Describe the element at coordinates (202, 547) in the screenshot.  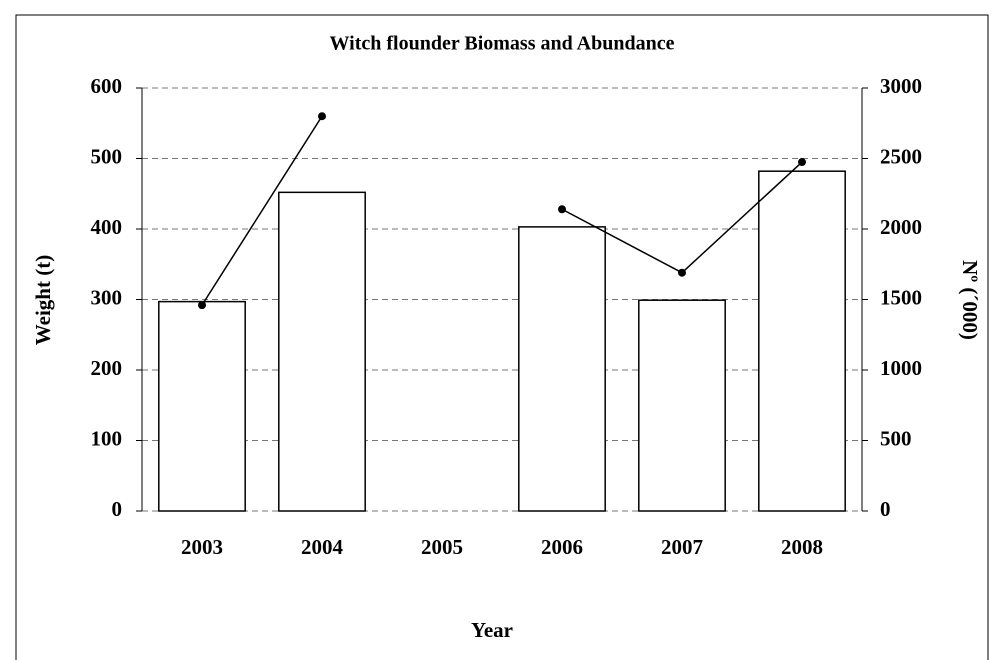
I see `x-tick-label: 2003` at that location.